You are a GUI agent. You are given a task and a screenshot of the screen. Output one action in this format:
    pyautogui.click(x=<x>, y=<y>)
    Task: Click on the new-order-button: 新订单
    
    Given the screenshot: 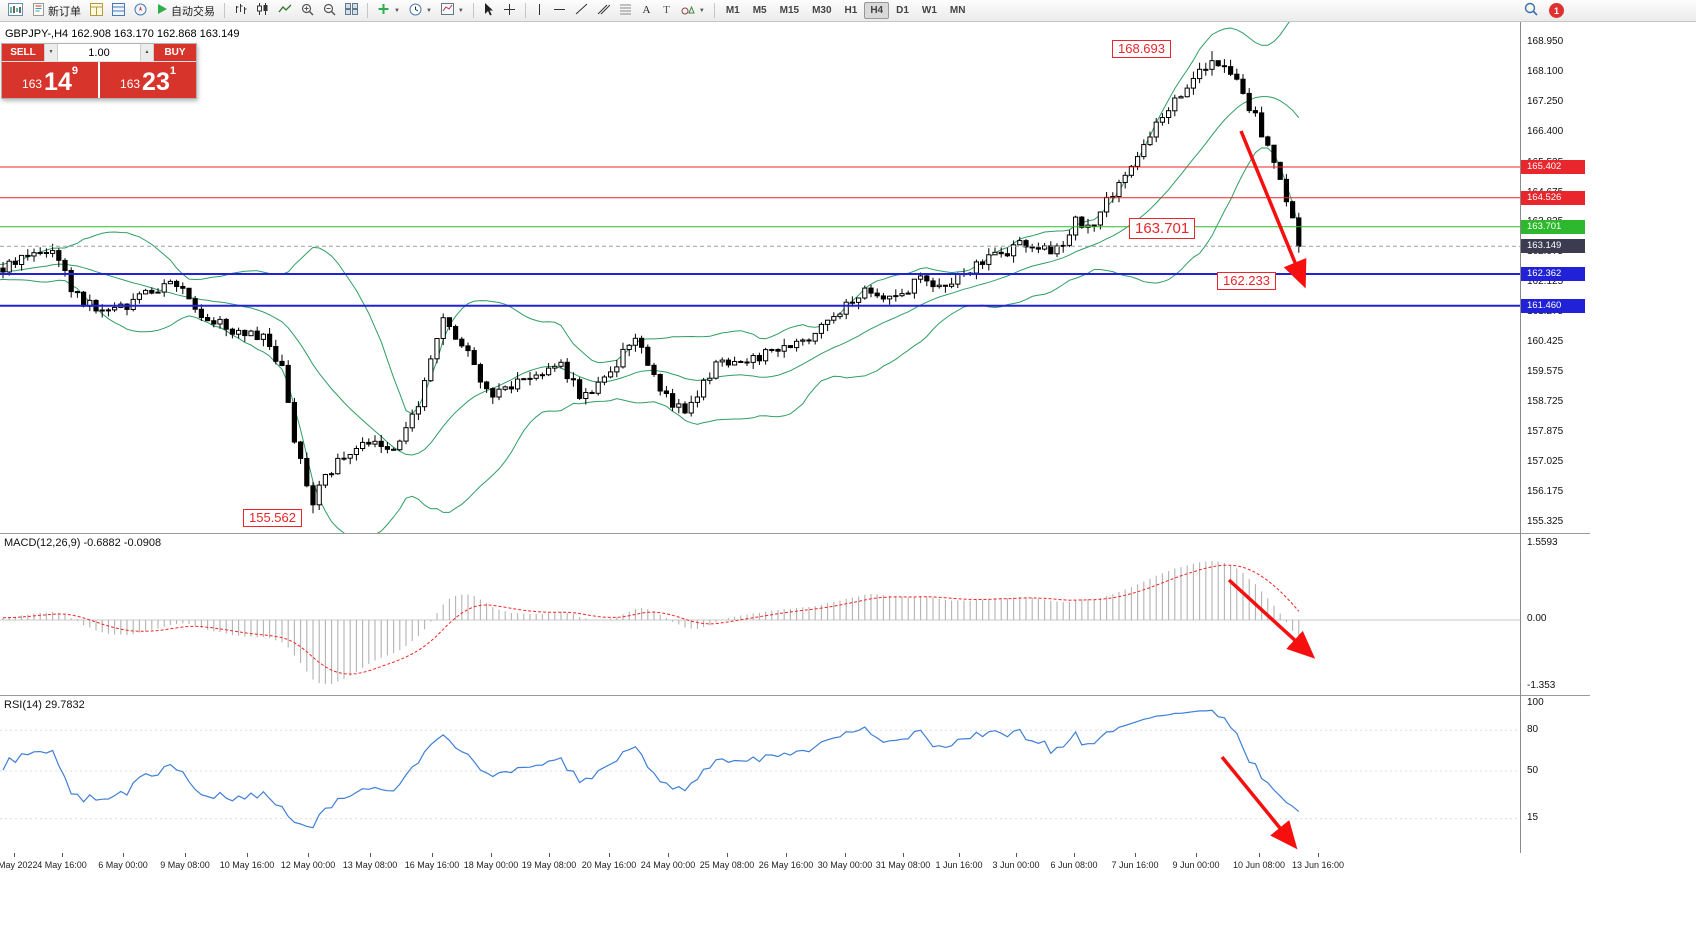 What is the action you would take?
    pyautogui.click(x=56, y=10)
    